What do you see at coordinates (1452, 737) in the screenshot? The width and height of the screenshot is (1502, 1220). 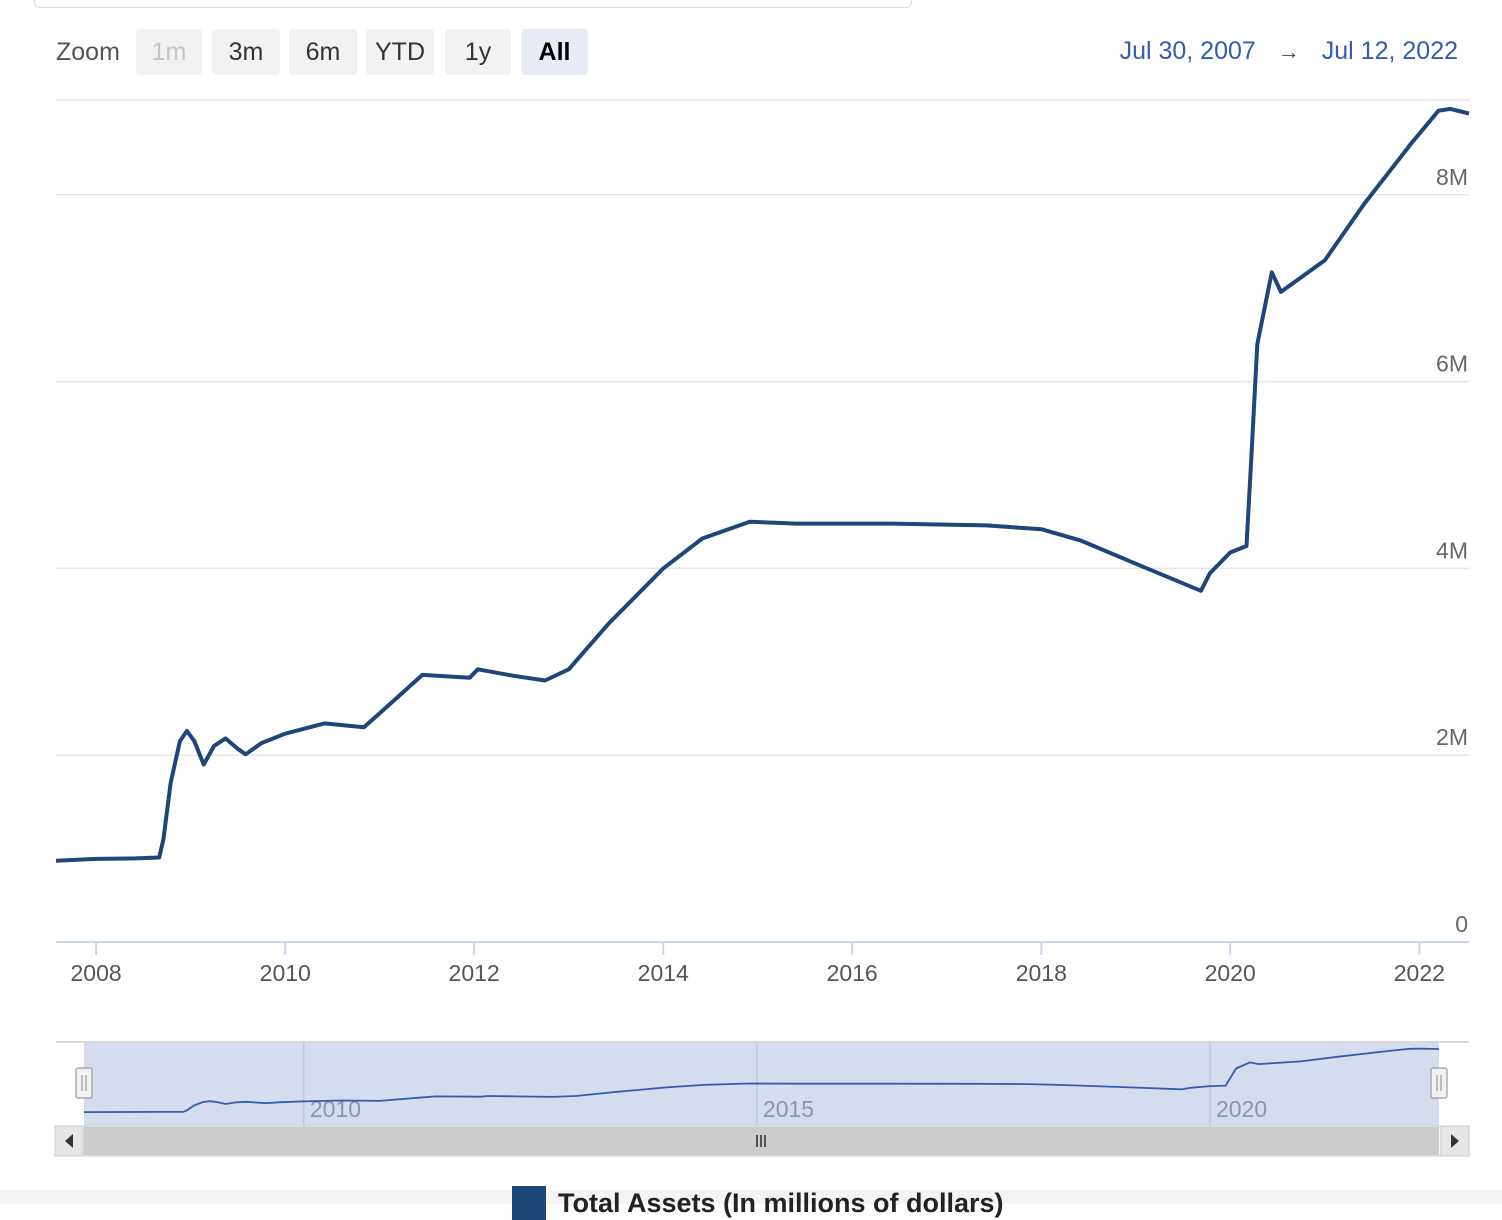 I see `y-tick-label: 2M` at bounding box center [1452, 737].